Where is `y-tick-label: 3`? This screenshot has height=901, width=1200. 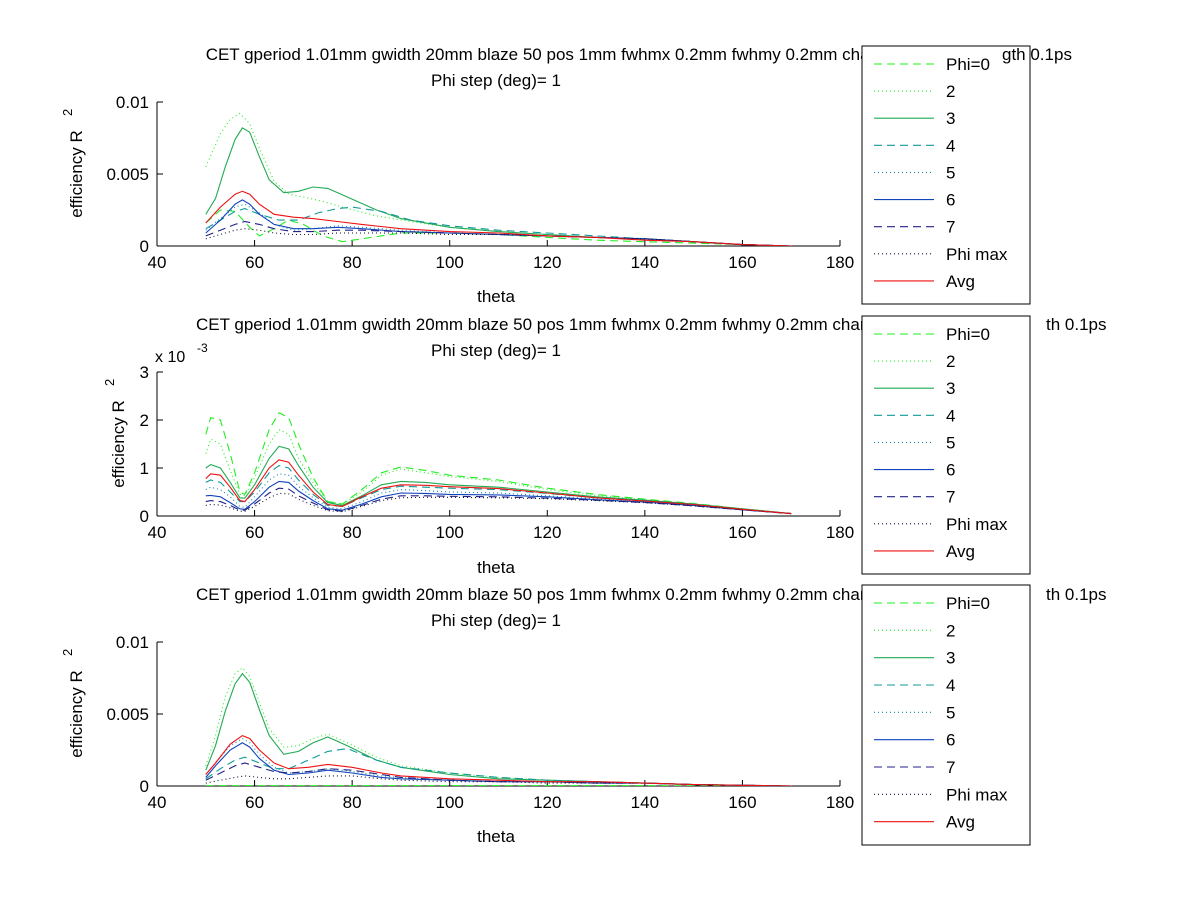 y-tick-label: 3 is located at coordinates (144, 372).